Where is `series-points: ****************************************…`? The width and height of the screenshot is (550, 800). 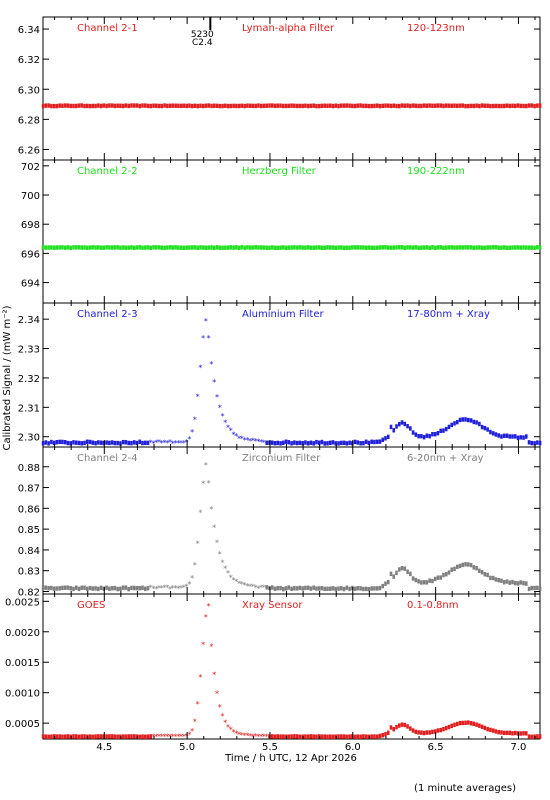 series-points: ****************************************… is located at coordinates (291, 382).